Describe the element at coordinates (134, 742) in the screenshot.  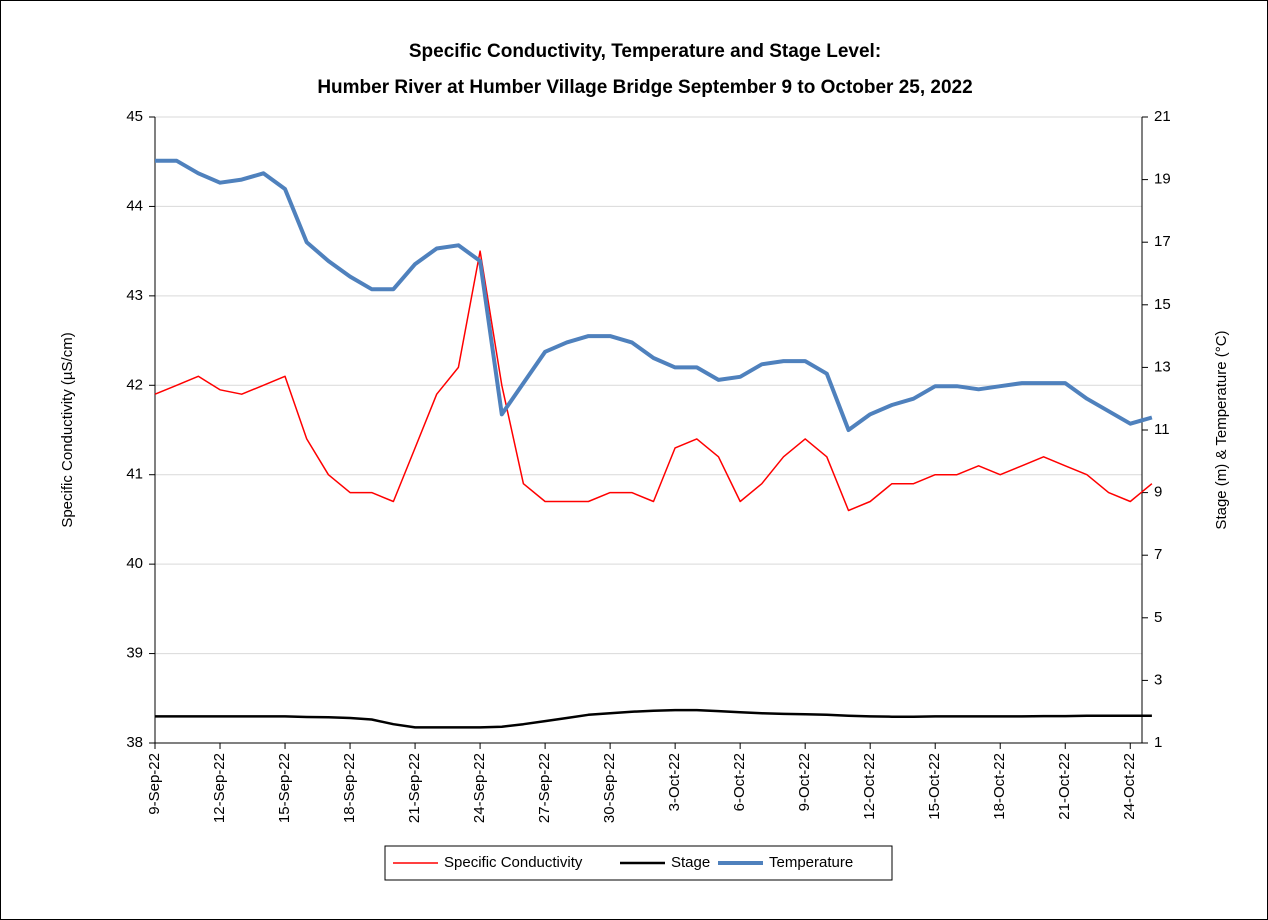
I see `y-tick-label: 38` at that location.